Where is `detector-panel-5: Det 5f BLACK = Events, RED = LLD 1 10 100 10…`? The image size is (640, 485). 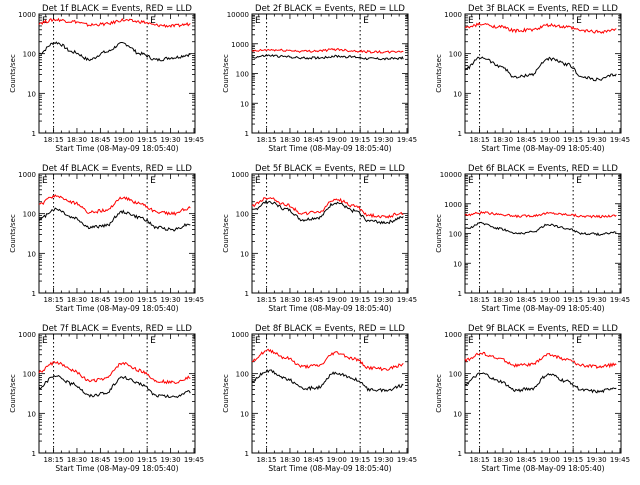
detector-panel-5: Det 5f BLACK = Events, RED = LLD 1 10 100 10… is located at coordinates (319, 238).